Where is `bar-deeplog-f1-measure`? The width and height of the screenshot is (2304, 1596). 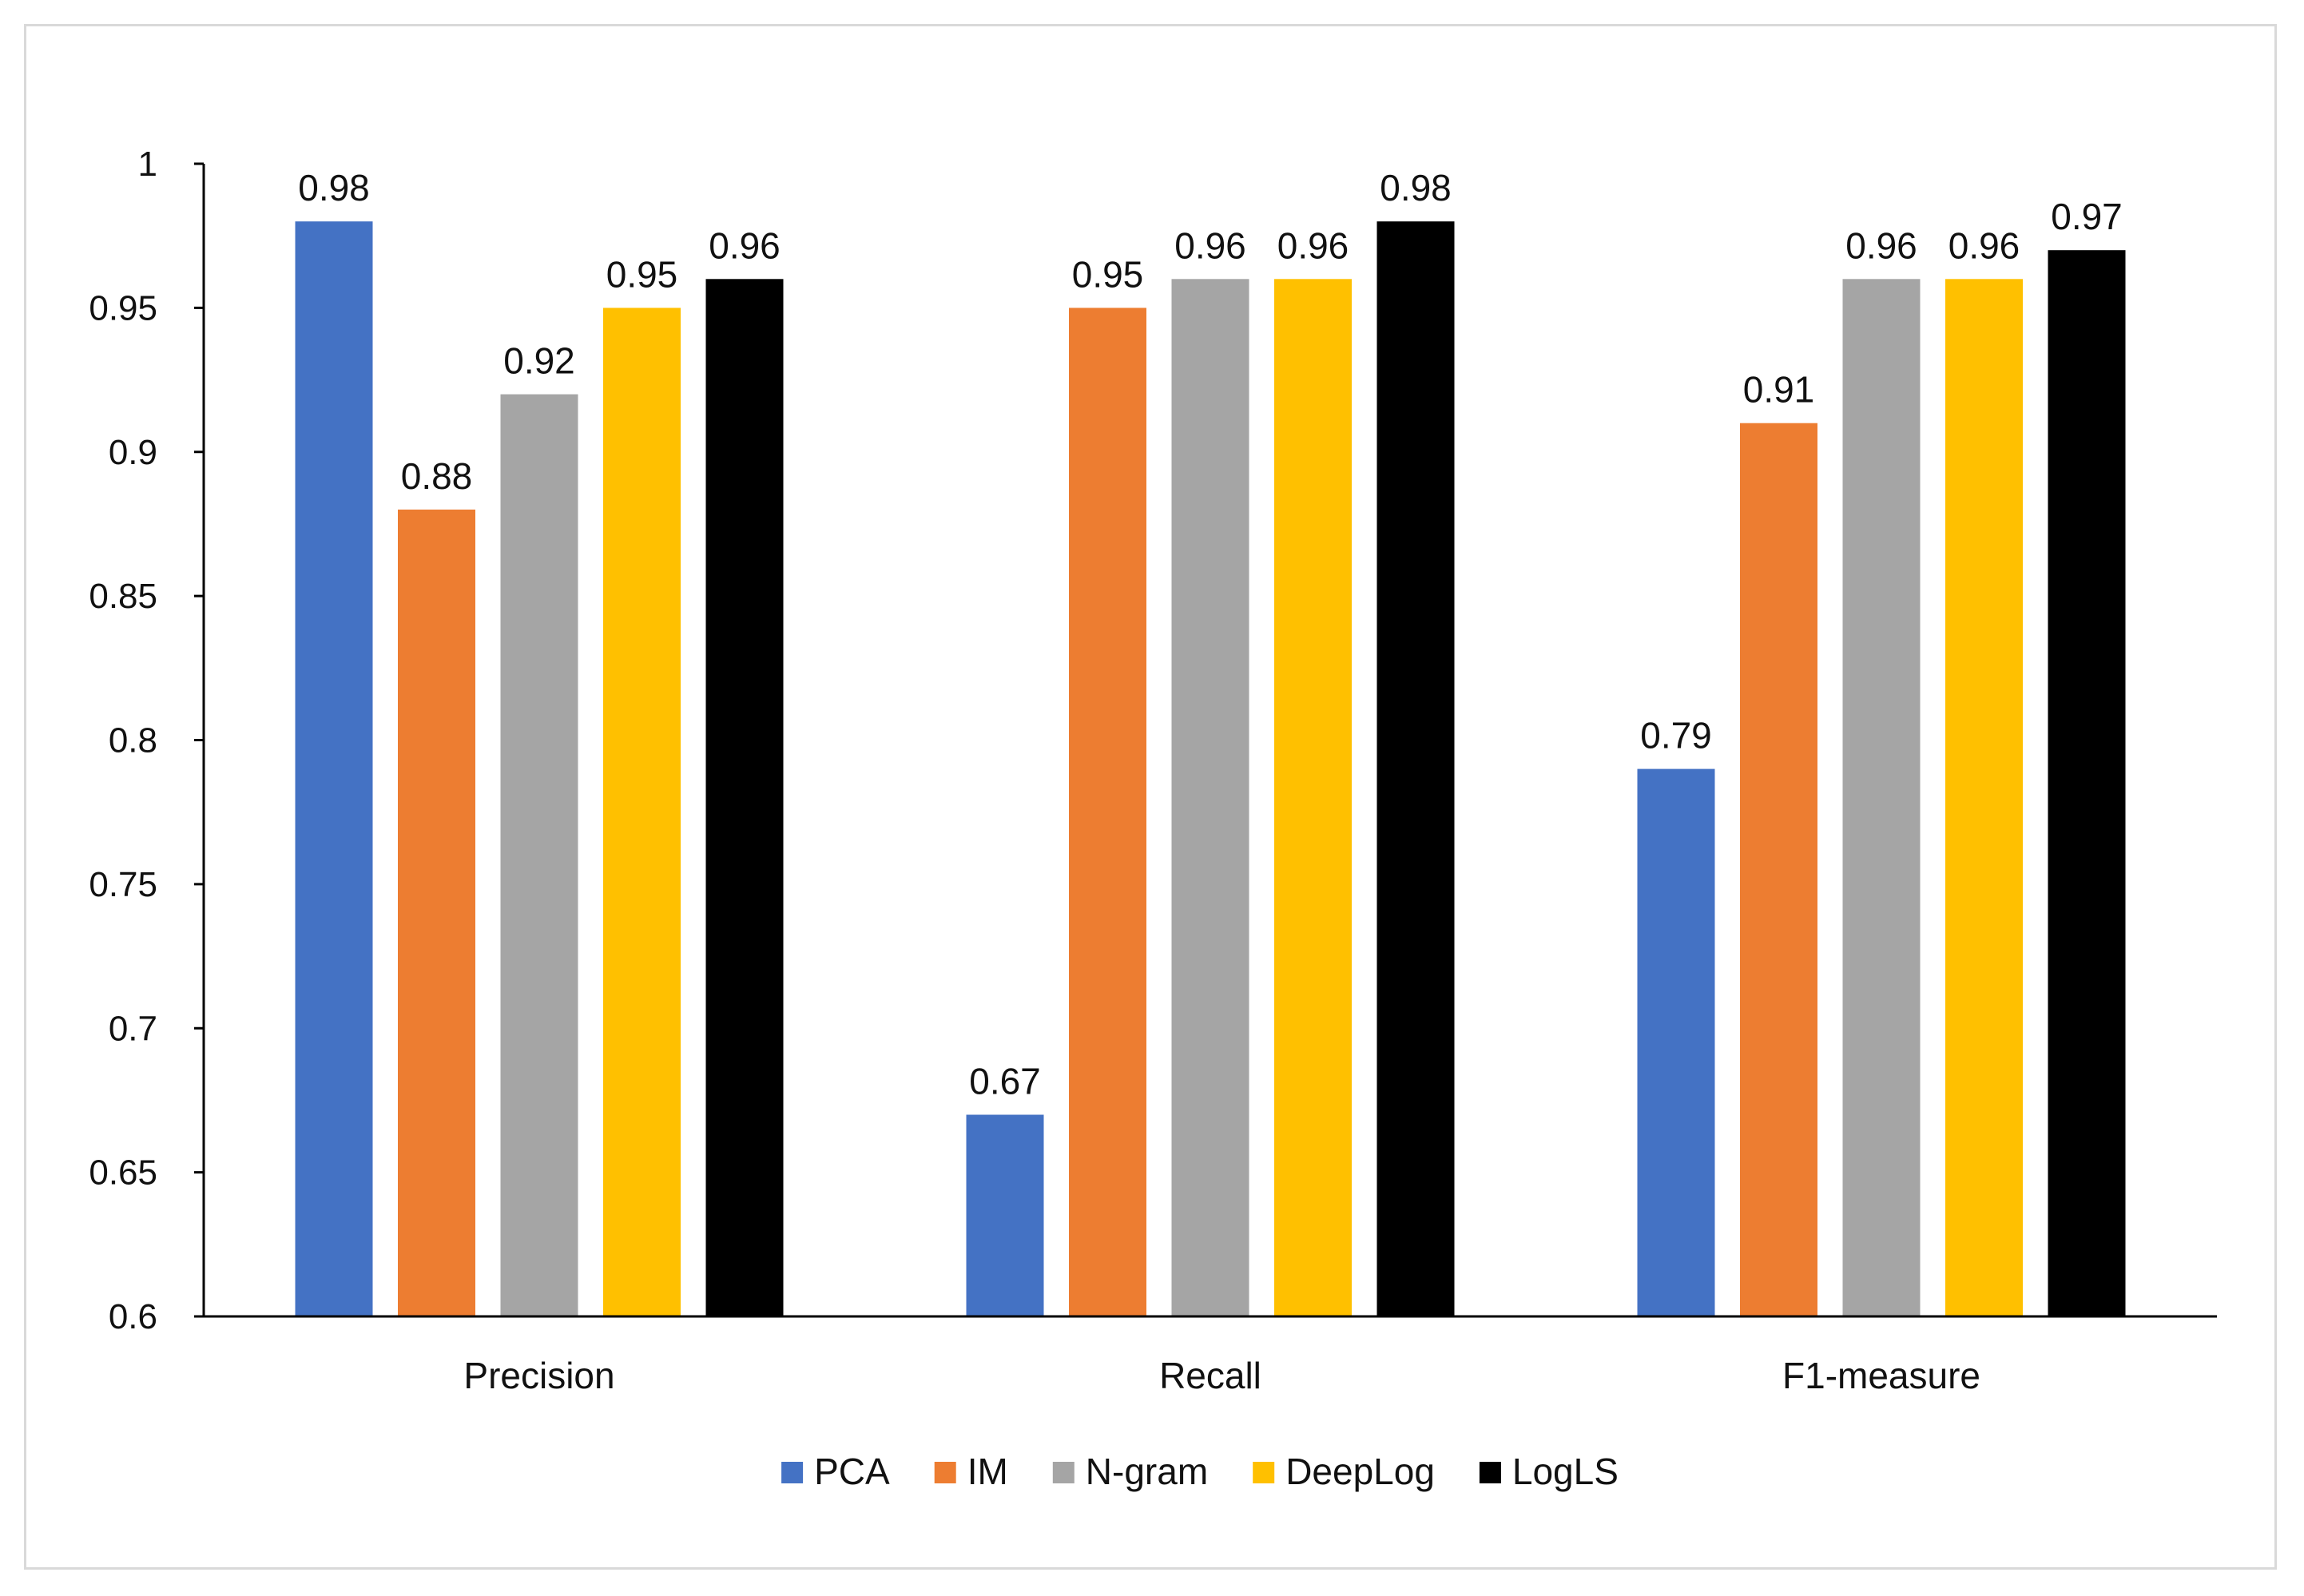 bar-deeplog-f1-measure is located at coordinates (1984, 797).